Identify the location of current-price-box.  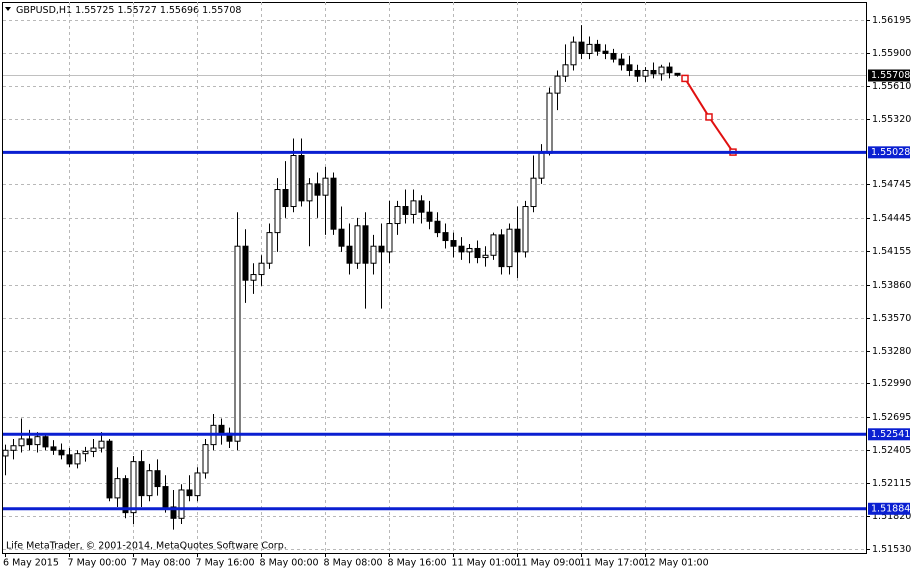
(889, 75).